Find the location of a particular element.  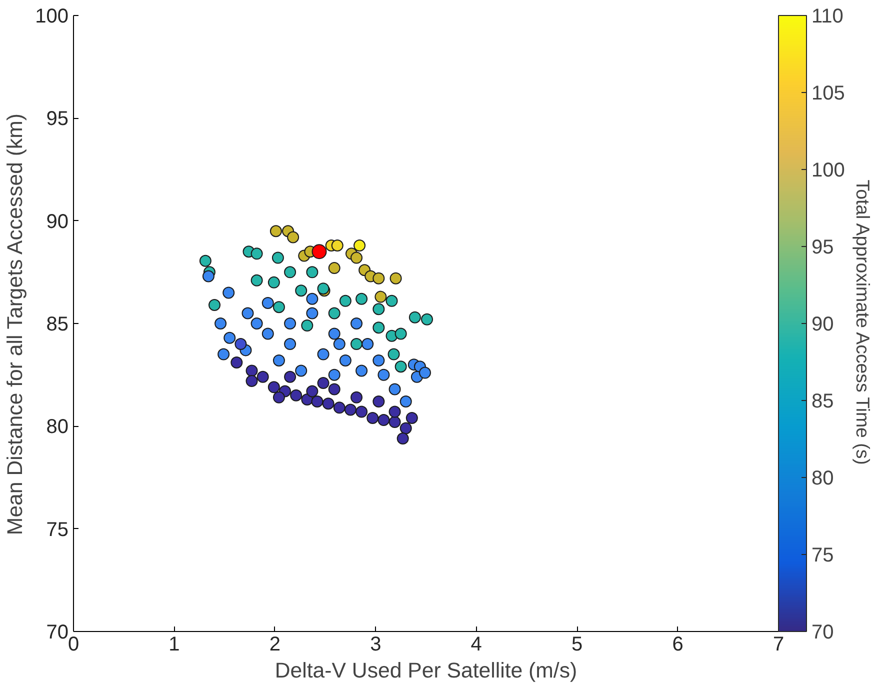

y-tick-label: 100 is located at coordinates (52, 17).